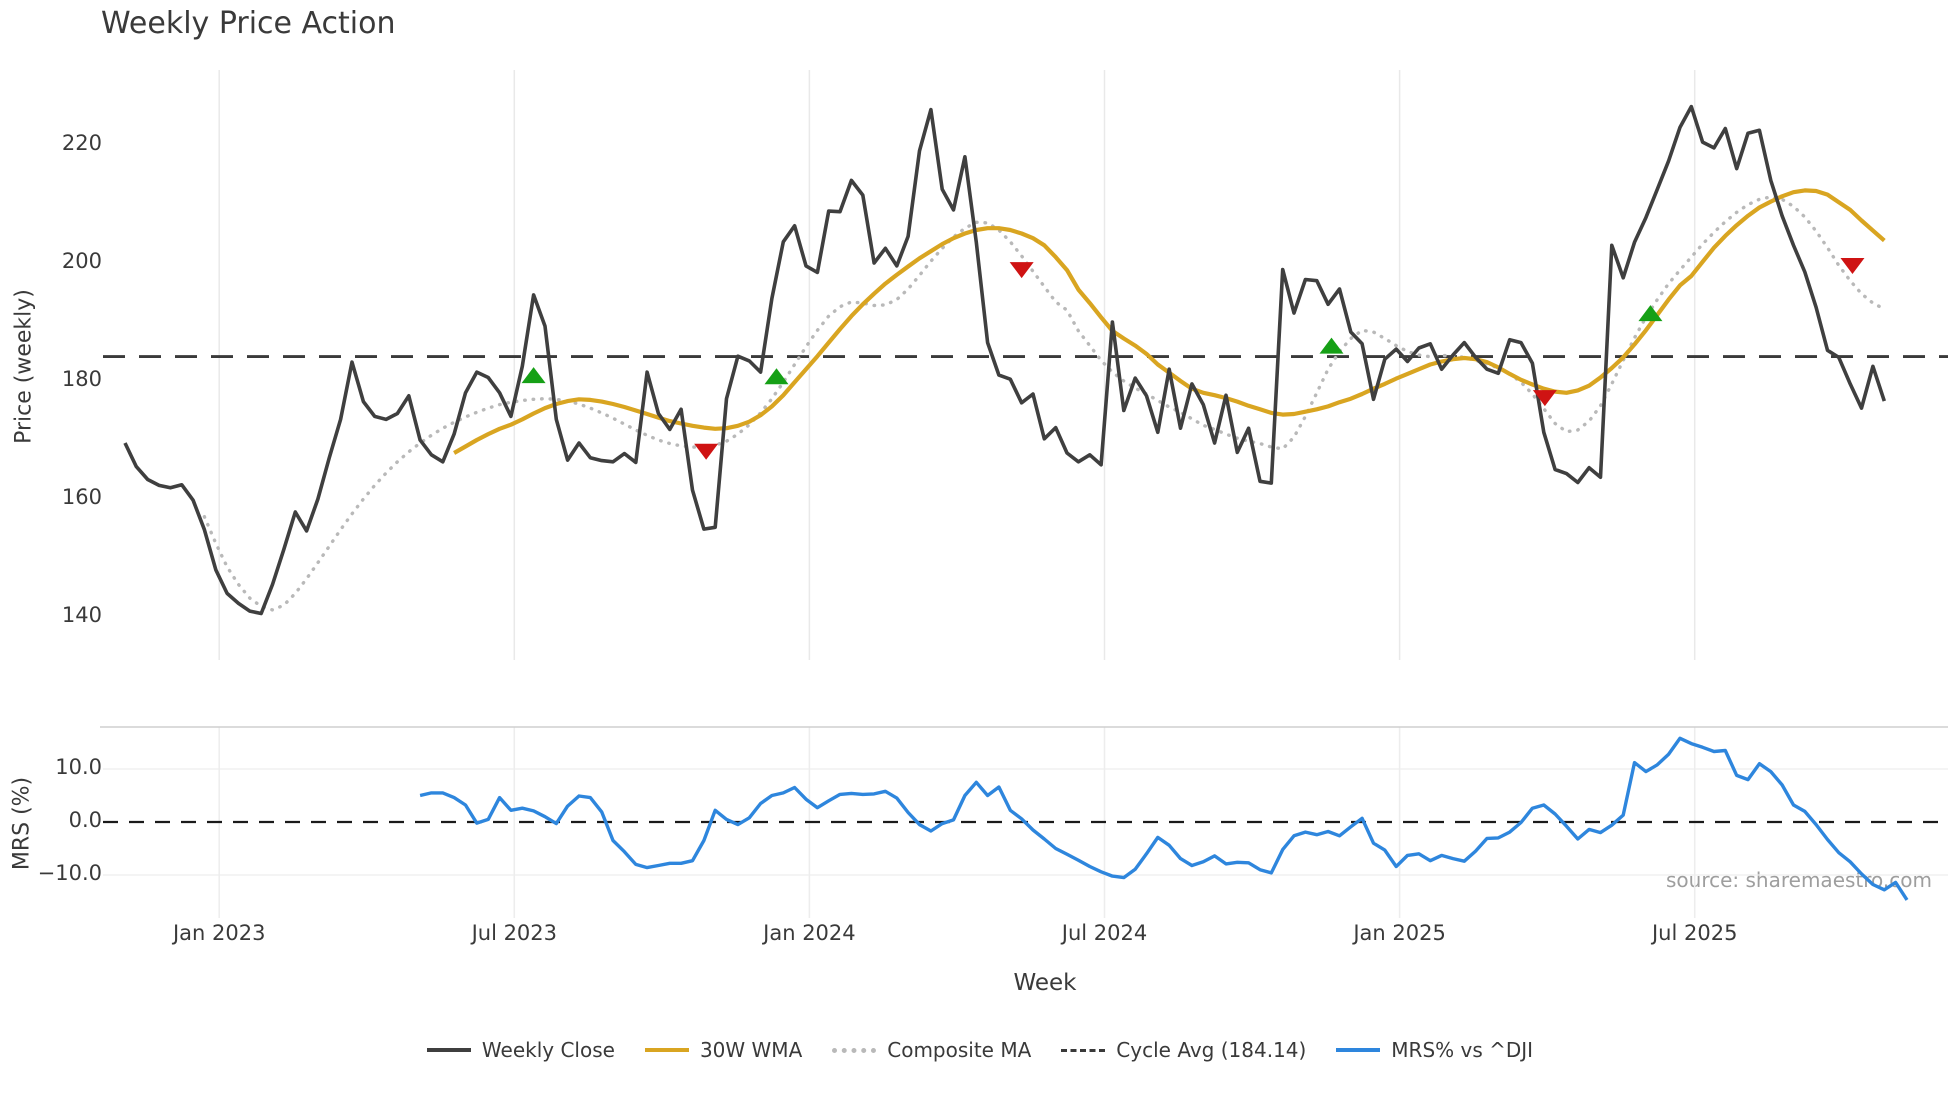  Describe the element at coordinates (78, 767) in the screenshot. I see `mrs-tick-label: 10.0` at that location.